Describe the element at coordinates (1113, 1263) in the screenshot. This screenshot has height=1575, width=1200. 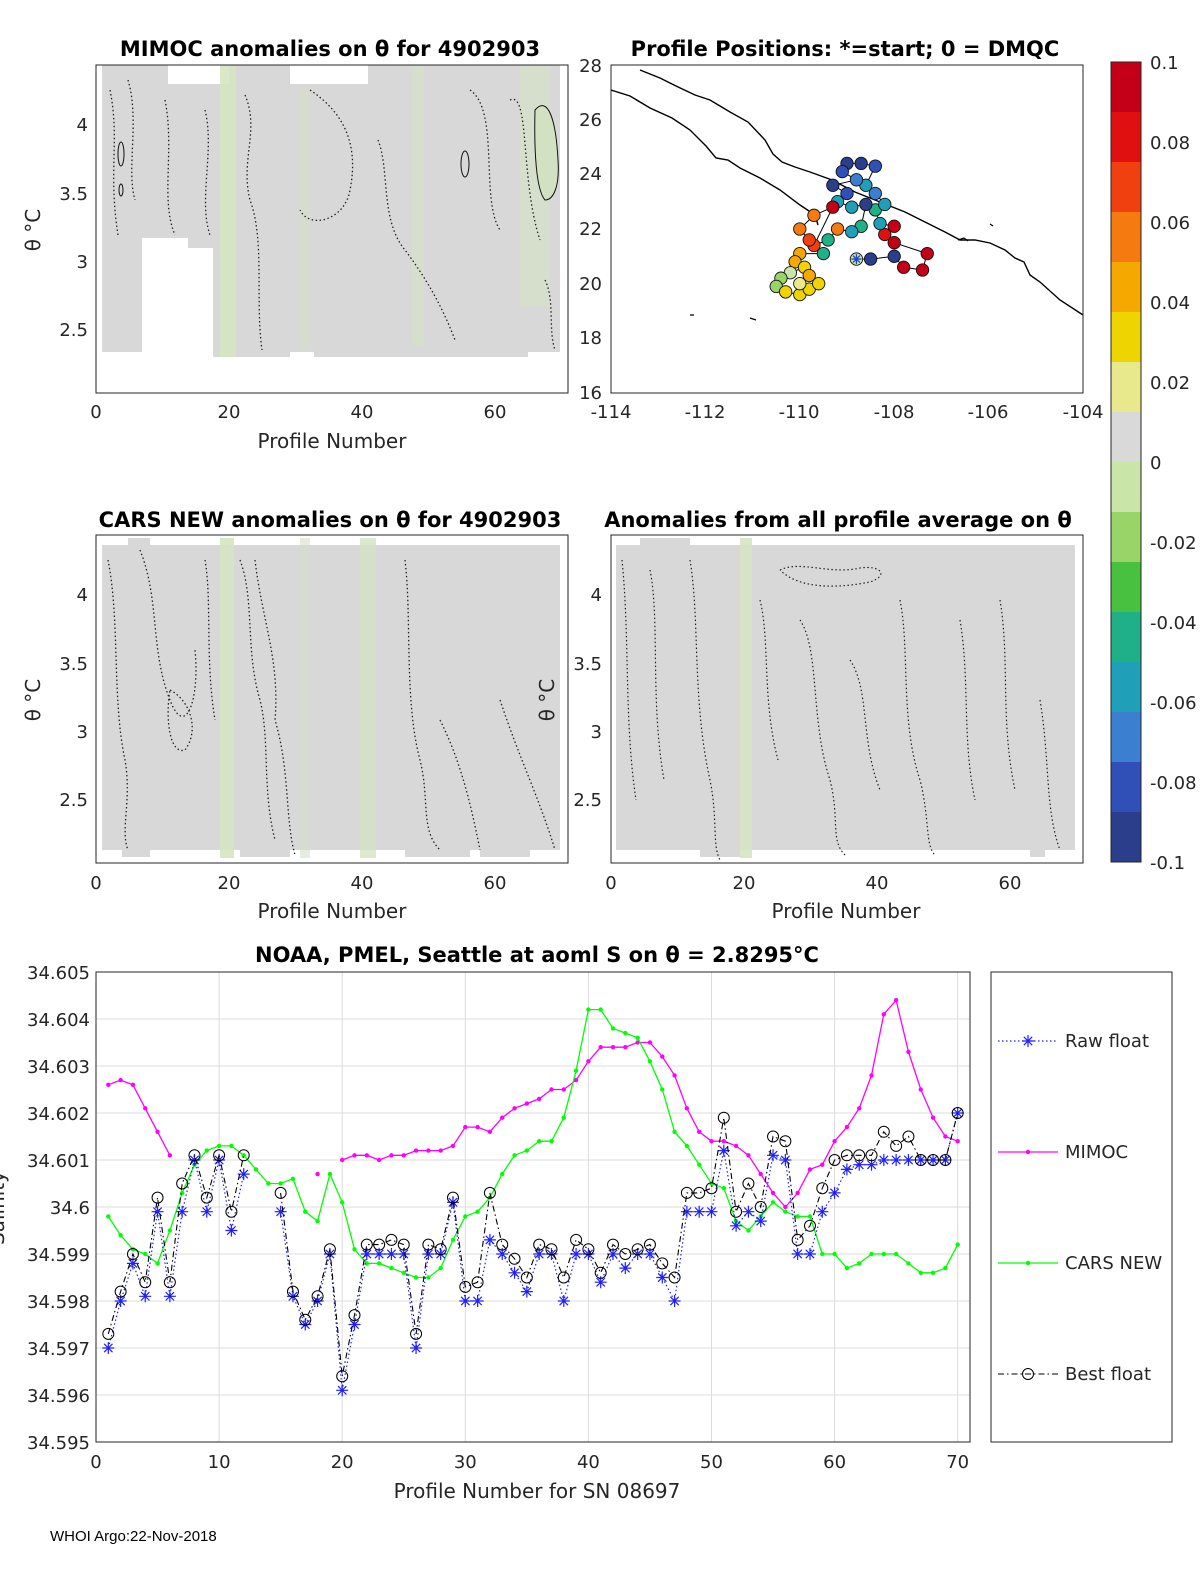
I see `legend-label: CARS NEW` at that location.